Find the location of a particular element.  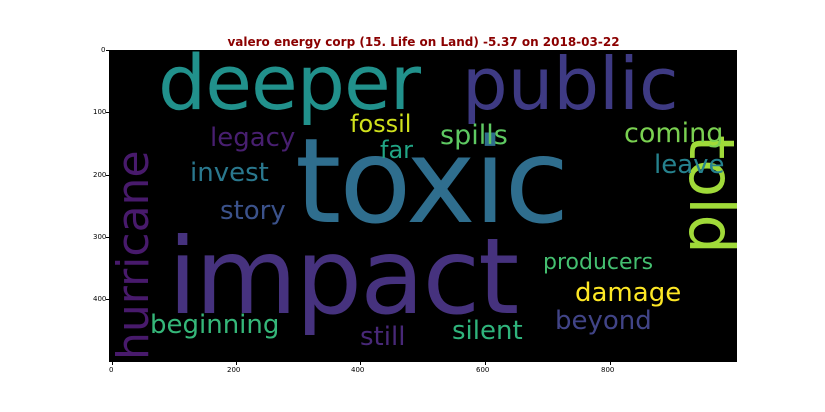

word-public: public is located at coordinates (570, 88).